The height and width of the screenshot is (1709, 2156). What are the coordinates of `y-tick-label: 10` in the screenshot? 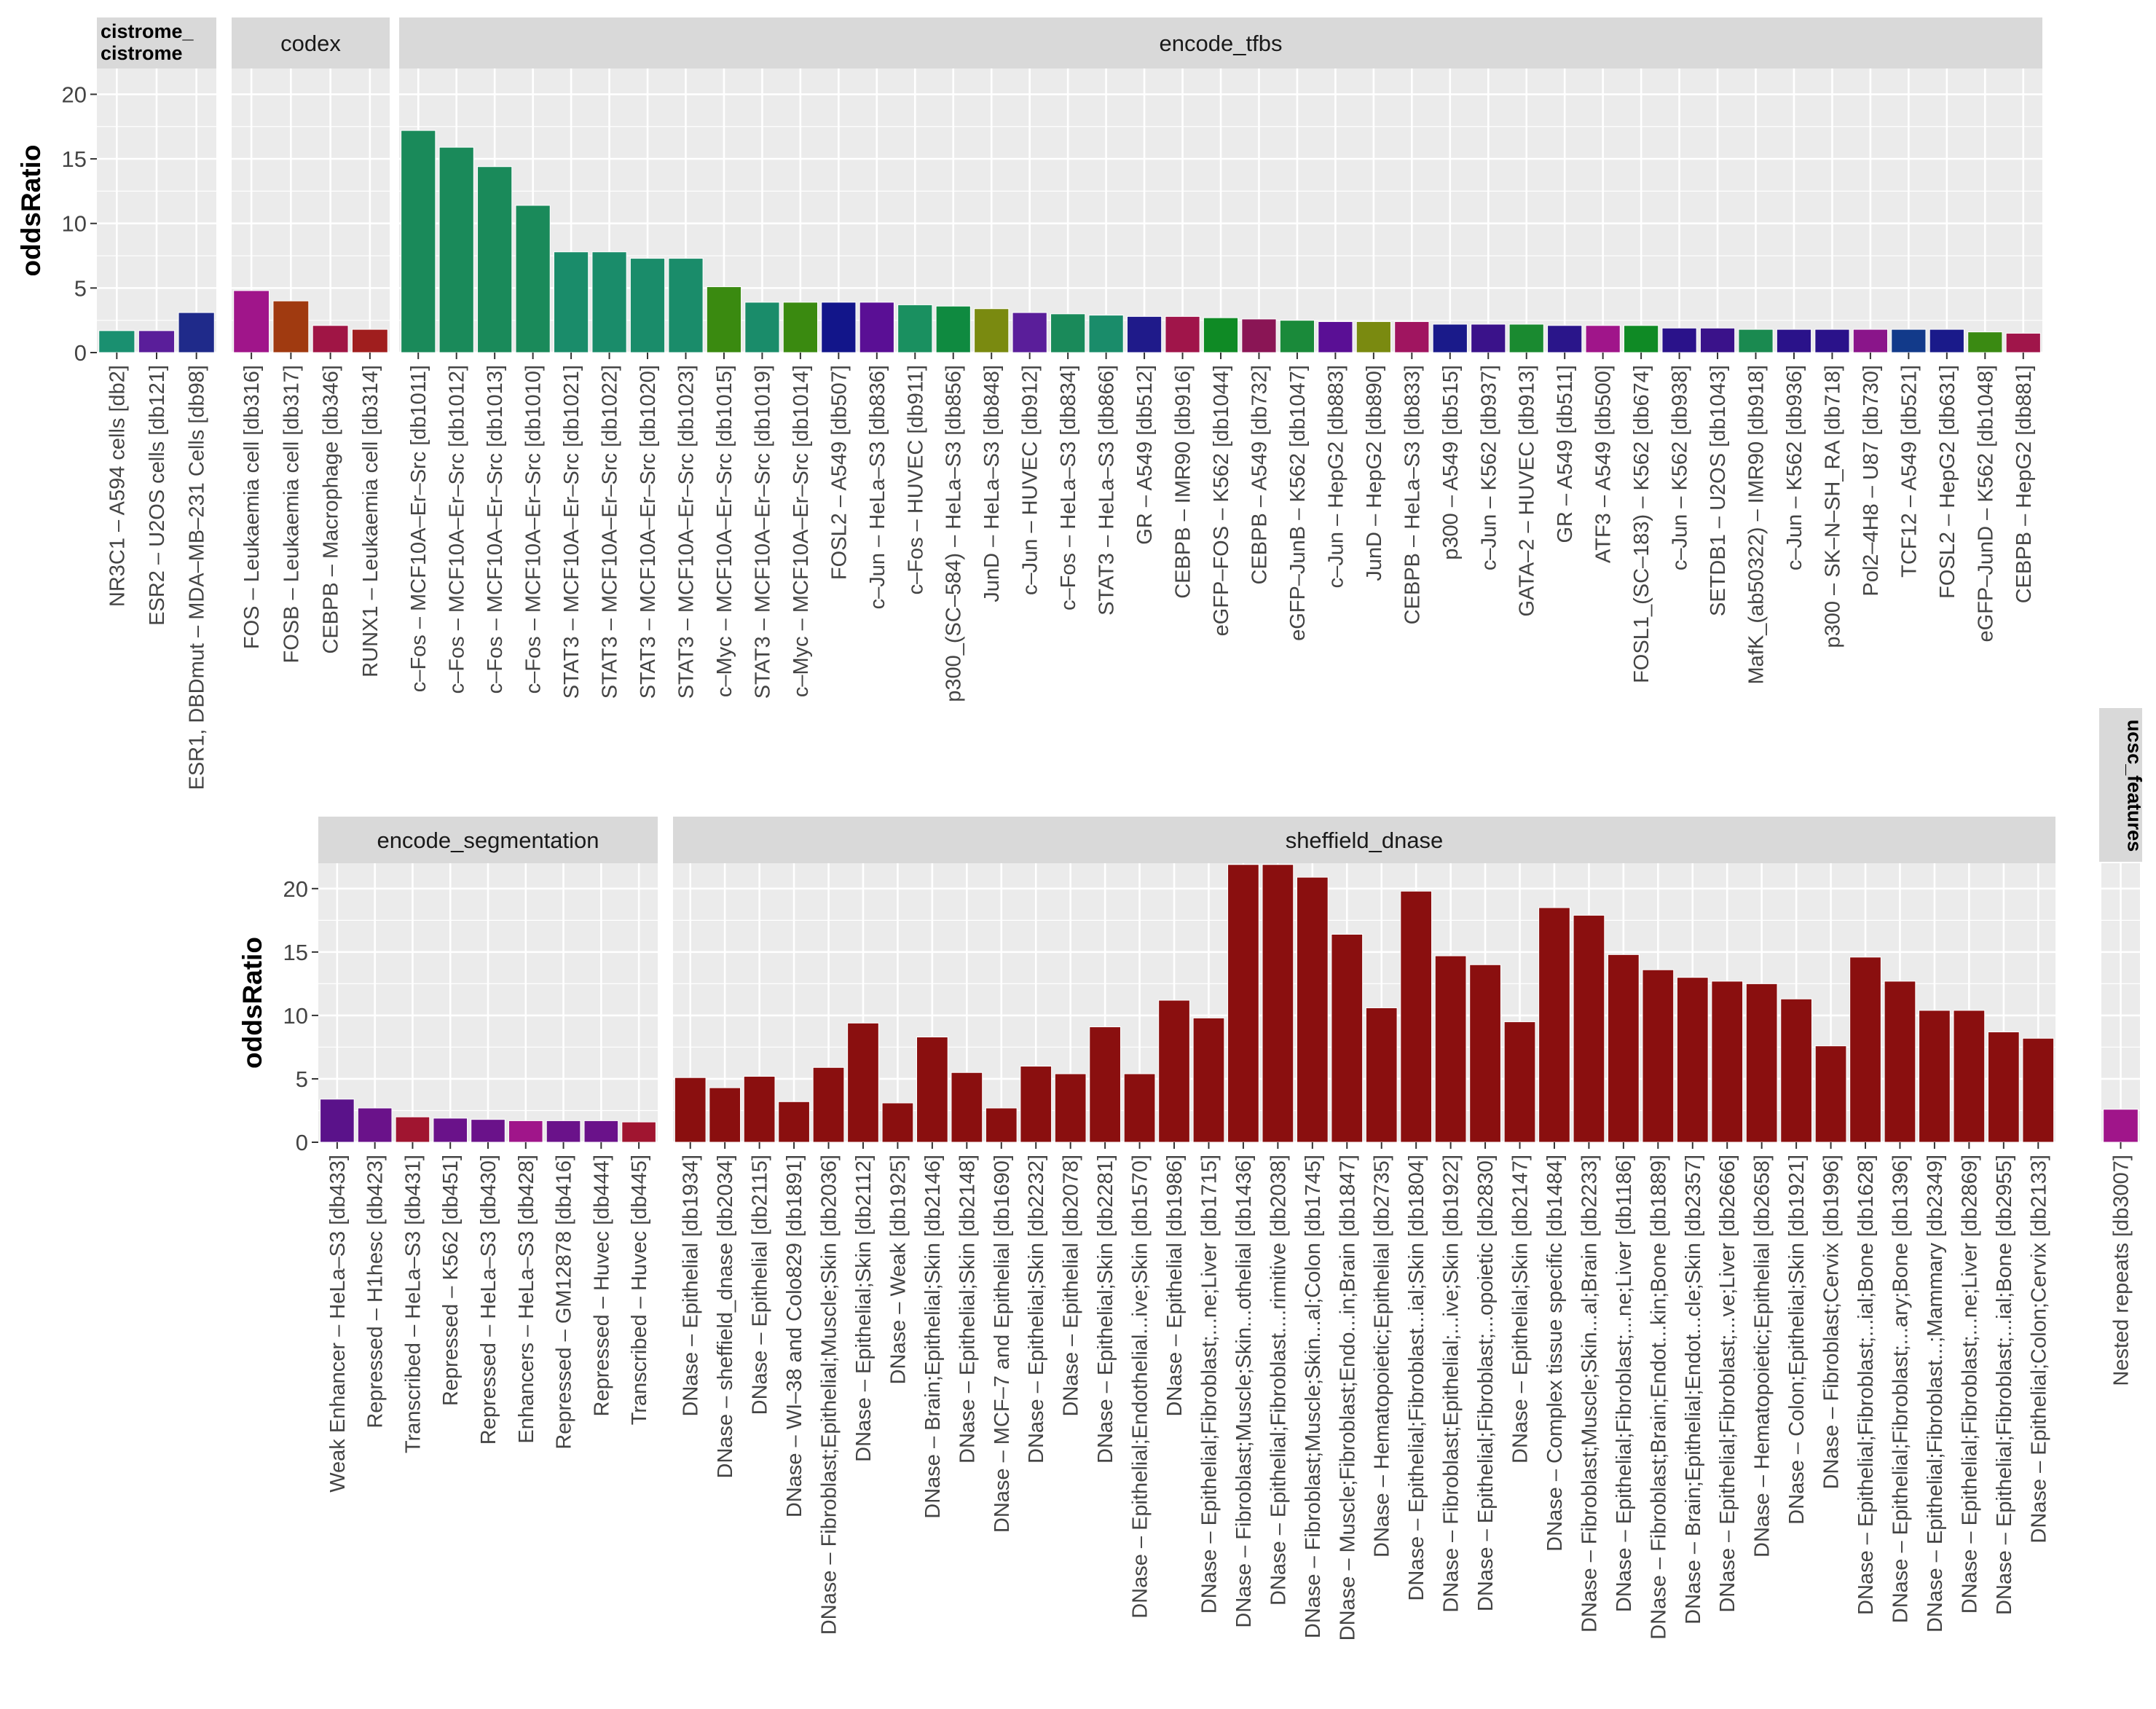 It's located at (295, 1016).